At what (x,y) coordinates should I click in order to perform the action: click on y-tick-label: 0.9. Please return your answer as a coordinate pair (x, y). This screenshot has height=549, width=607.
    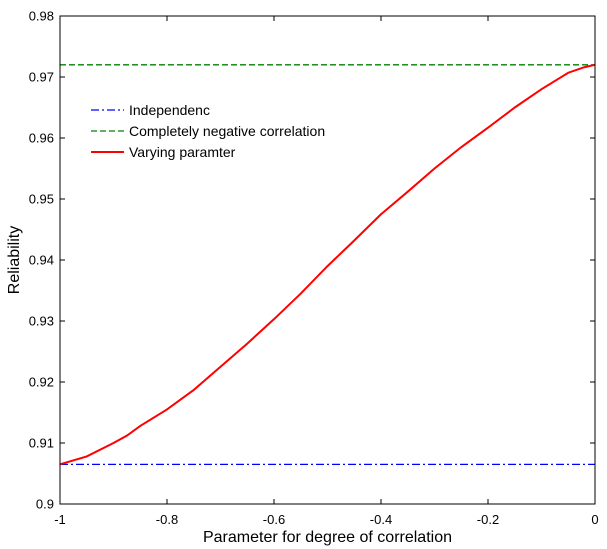
    Looking at the image, I should click on (45, 504).